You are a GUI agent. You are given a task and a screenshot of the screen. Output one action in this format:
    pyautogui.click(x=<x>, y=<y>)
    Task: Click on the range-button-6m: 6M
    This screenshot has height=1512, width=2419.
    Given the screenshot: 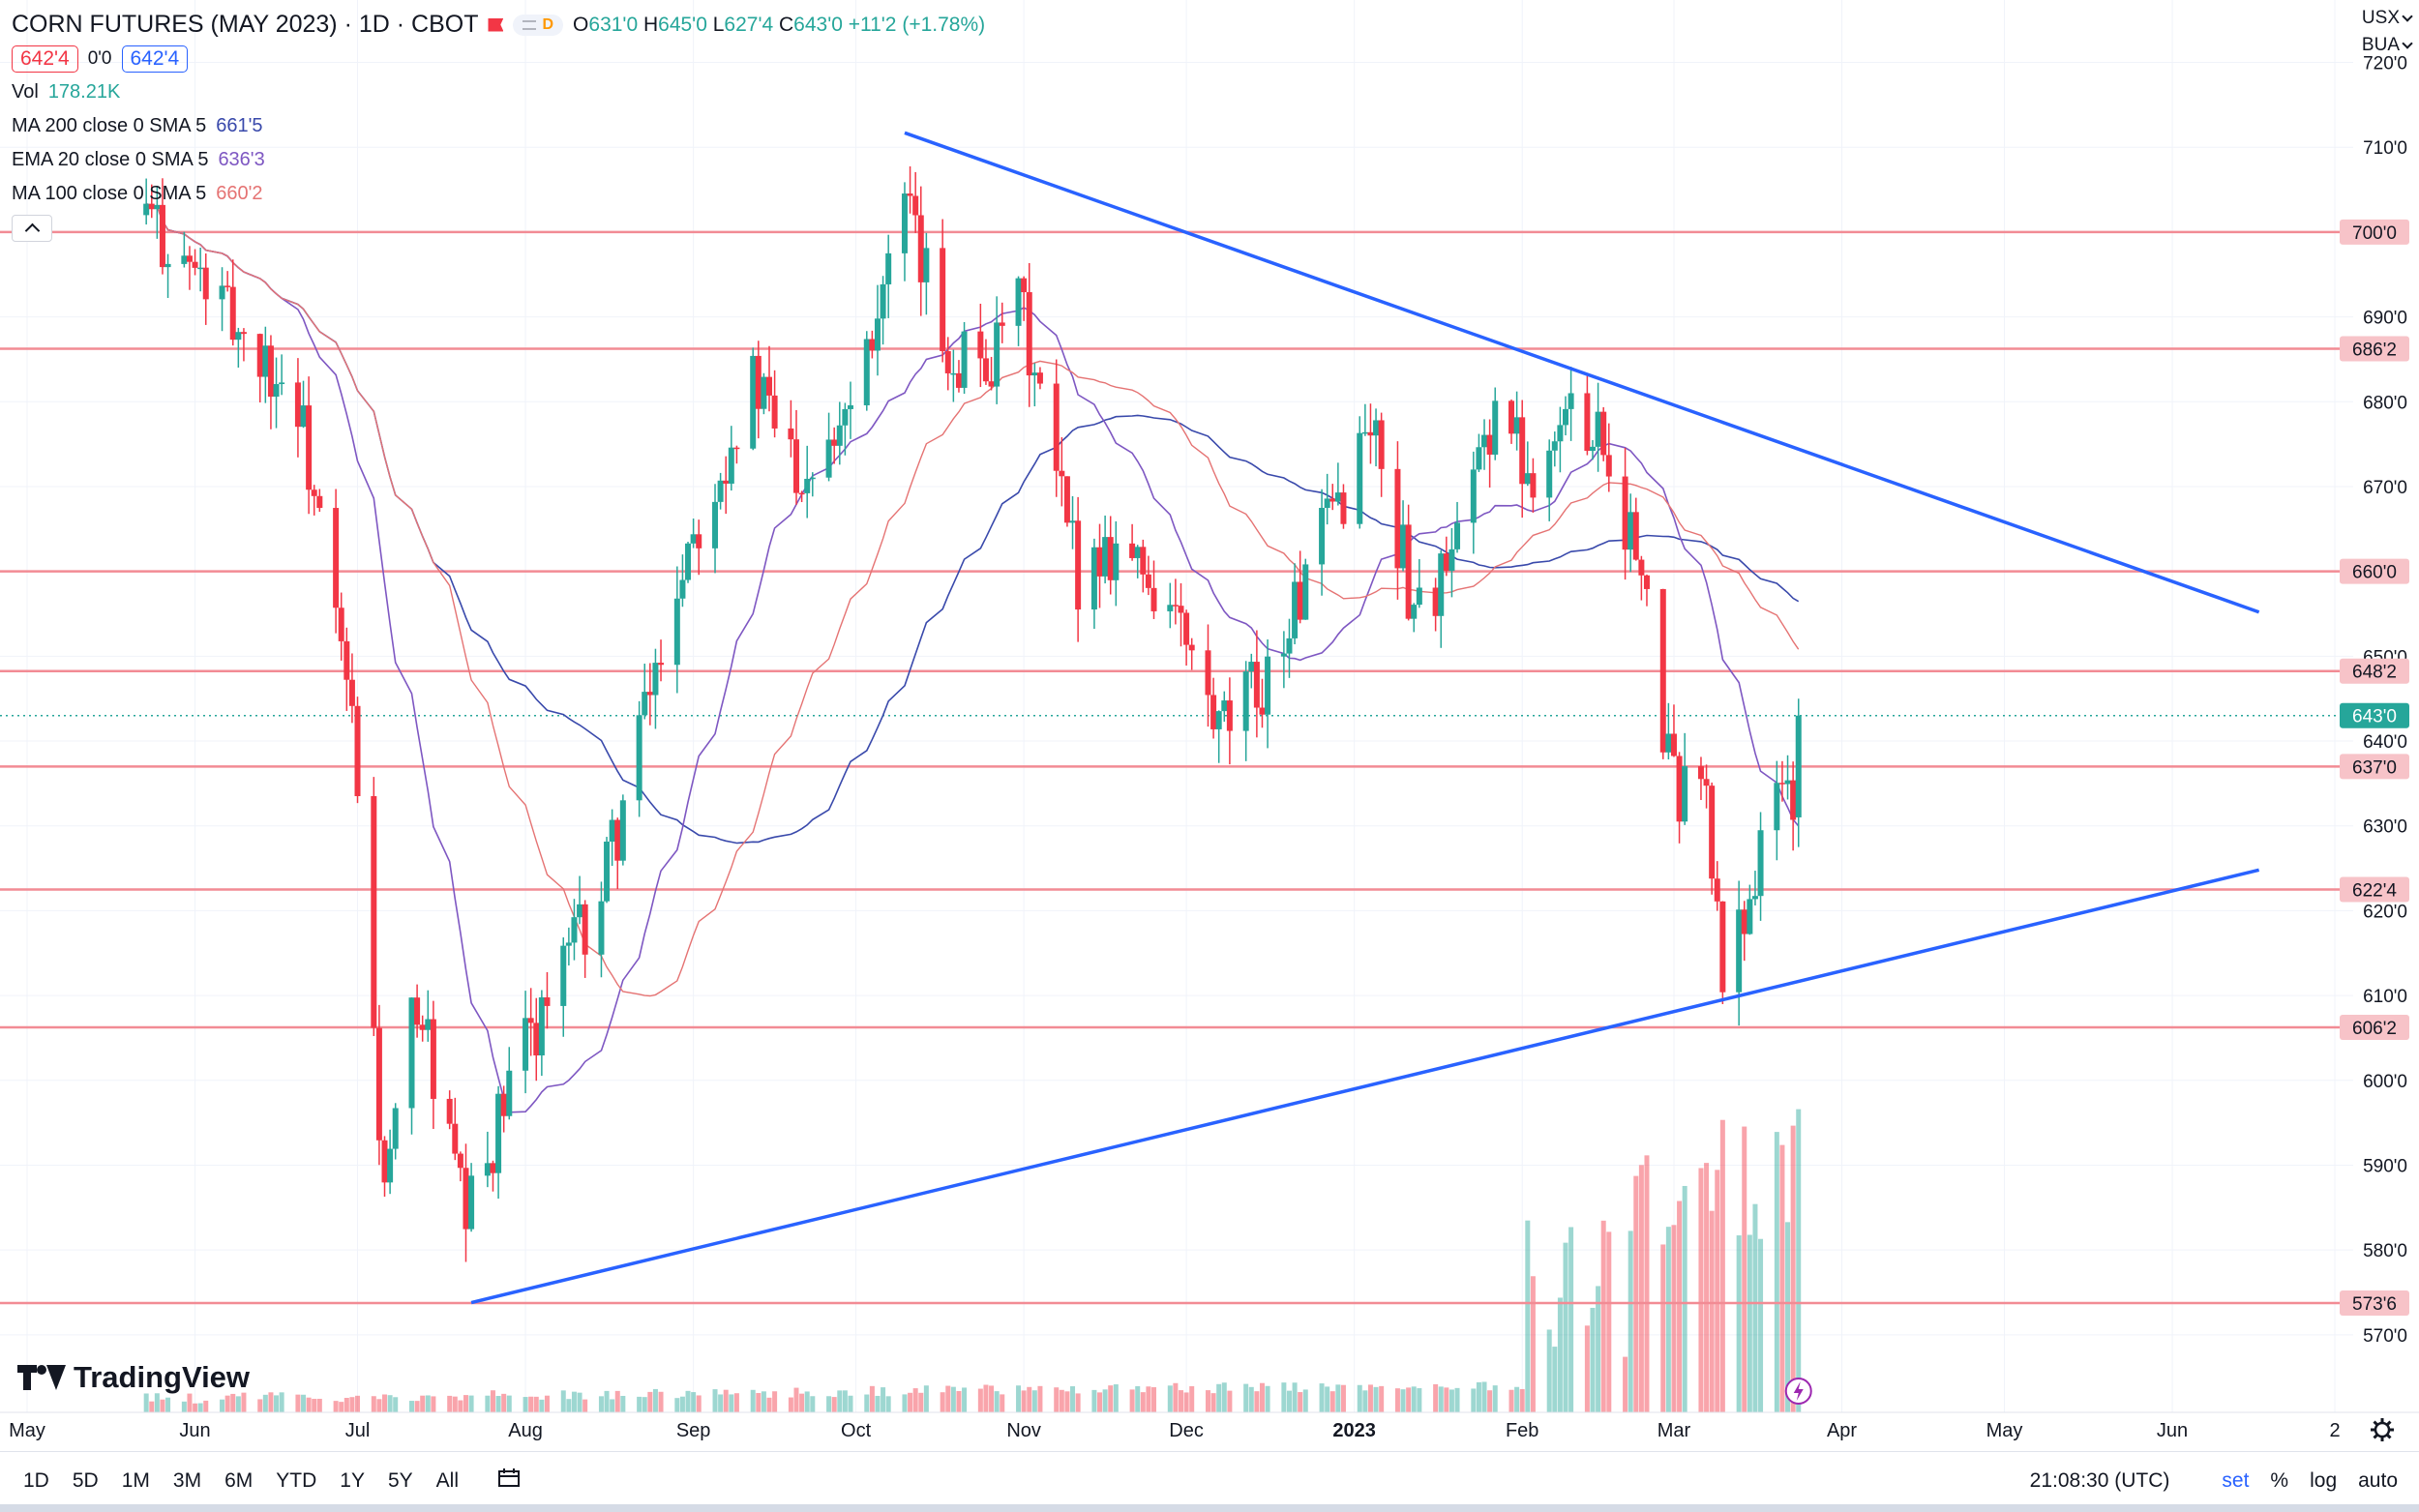 What is the action you would take?
    pyautogui.click(x=239, y=1481)
    